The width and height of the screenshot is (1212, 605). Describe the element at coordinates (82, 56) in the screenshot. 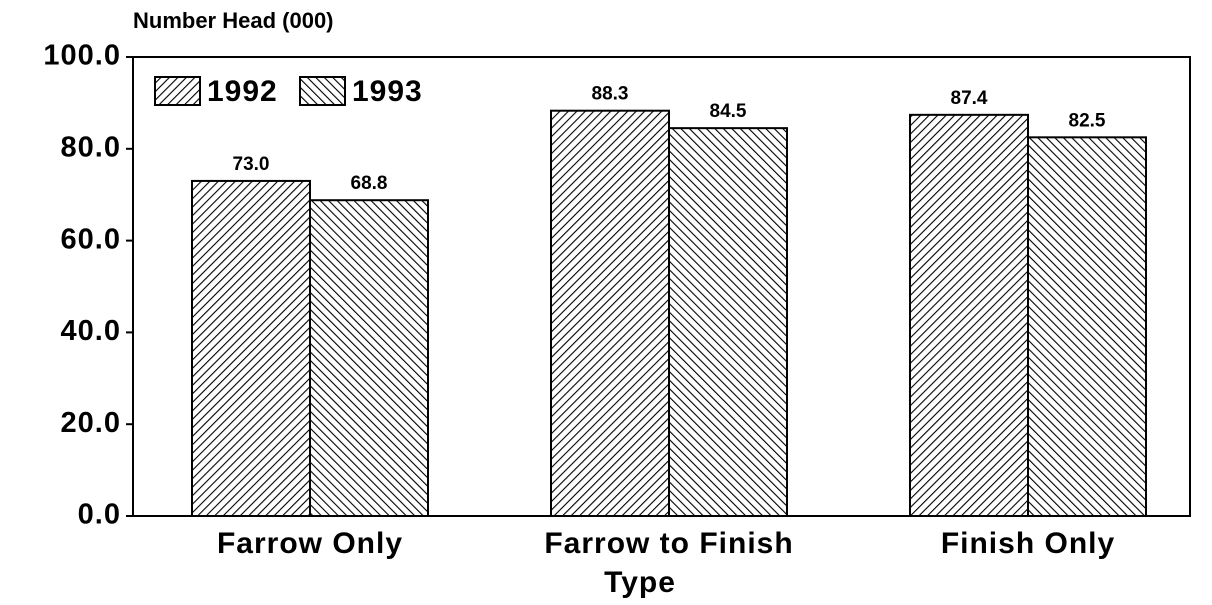

I see `y-tick-label: 100.0` at that location.